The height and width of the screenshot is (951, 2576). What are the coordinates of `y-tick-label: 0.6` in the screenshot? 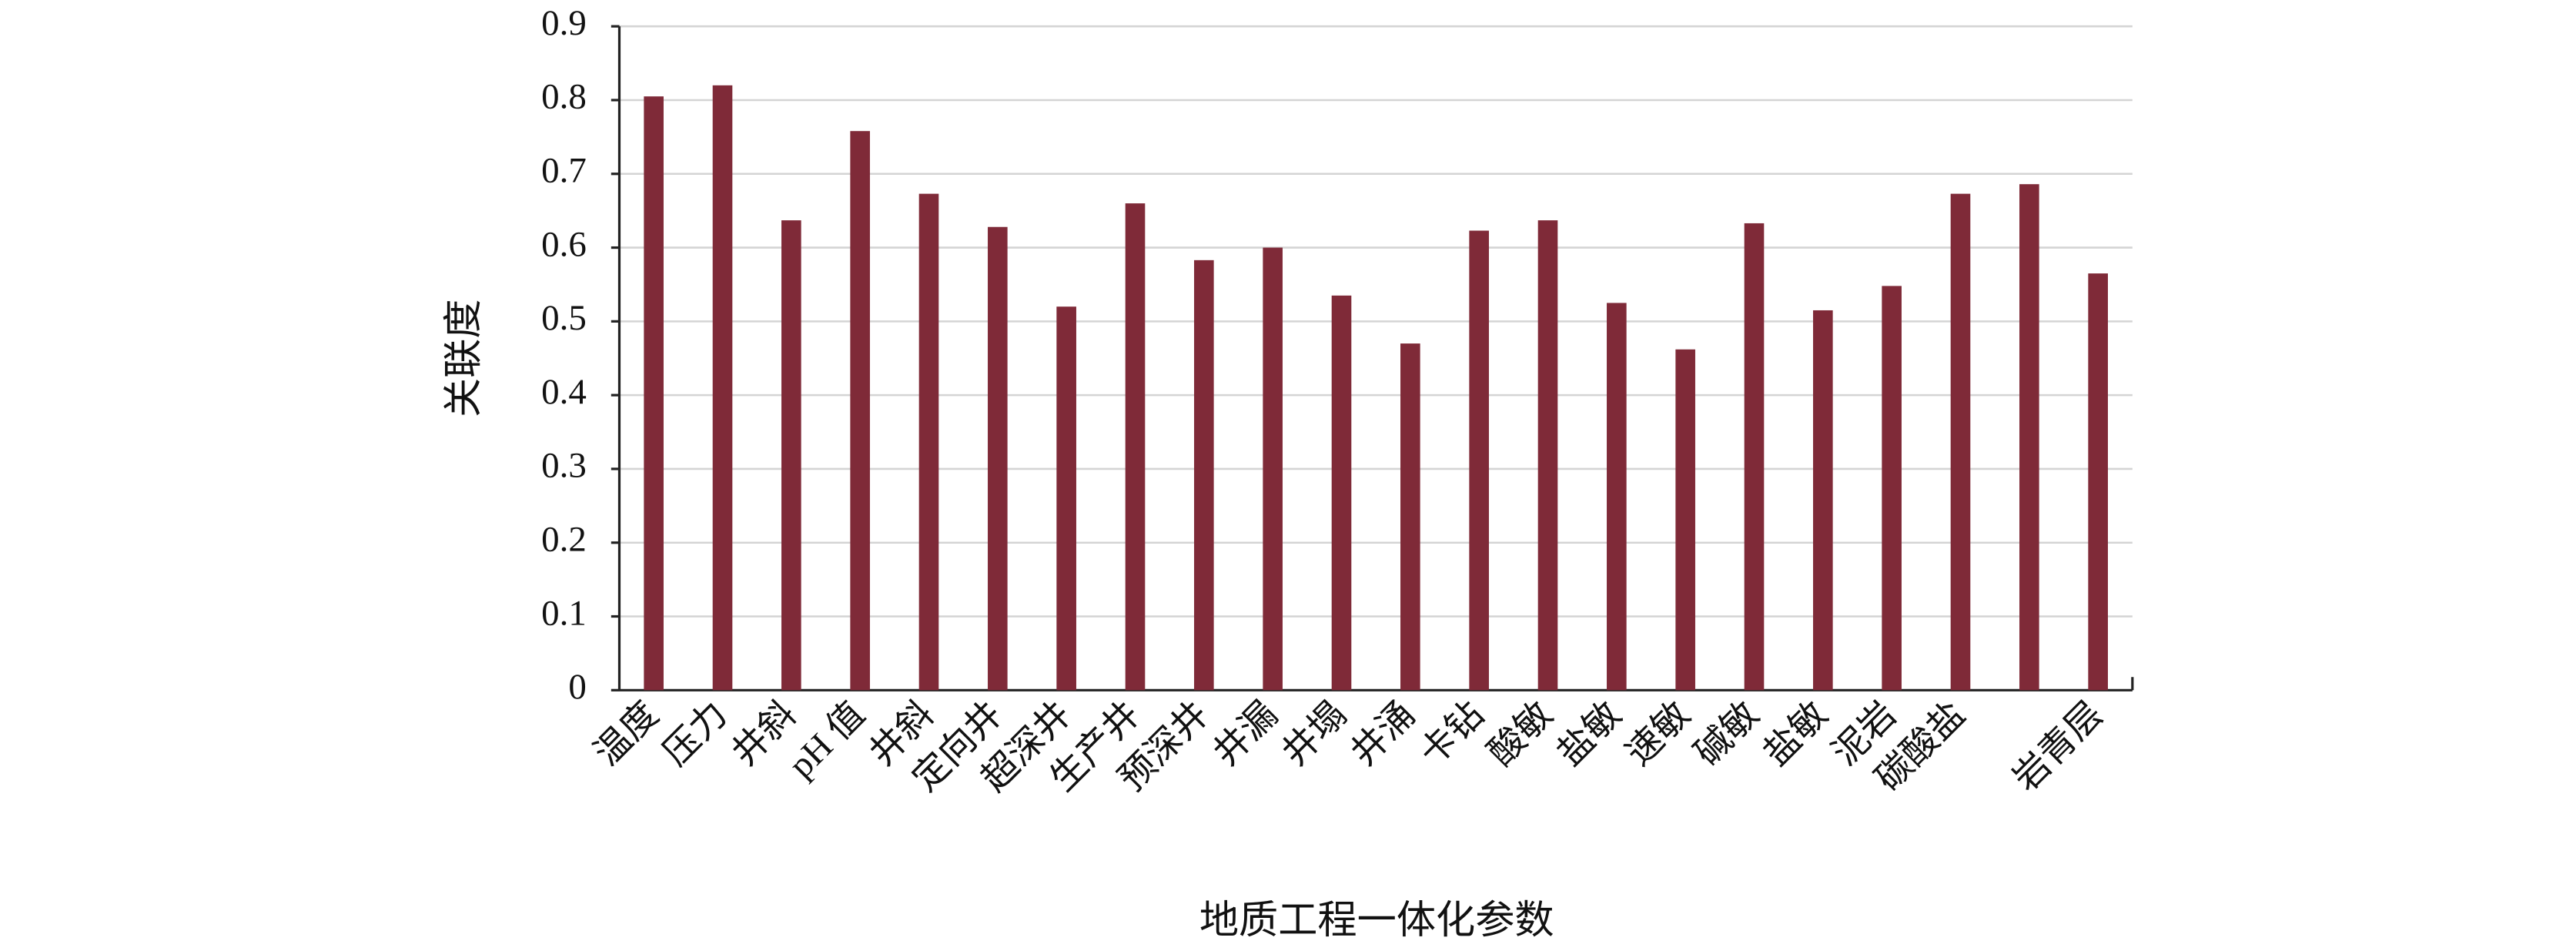 It's located at (564, 244).